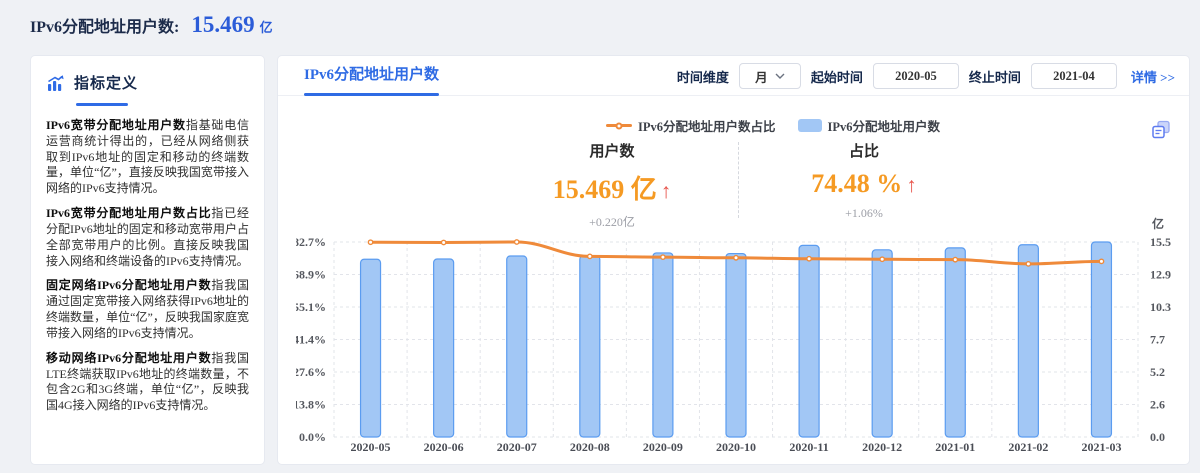  I want to click on page-header-value: 15.469, so click(223, 24).